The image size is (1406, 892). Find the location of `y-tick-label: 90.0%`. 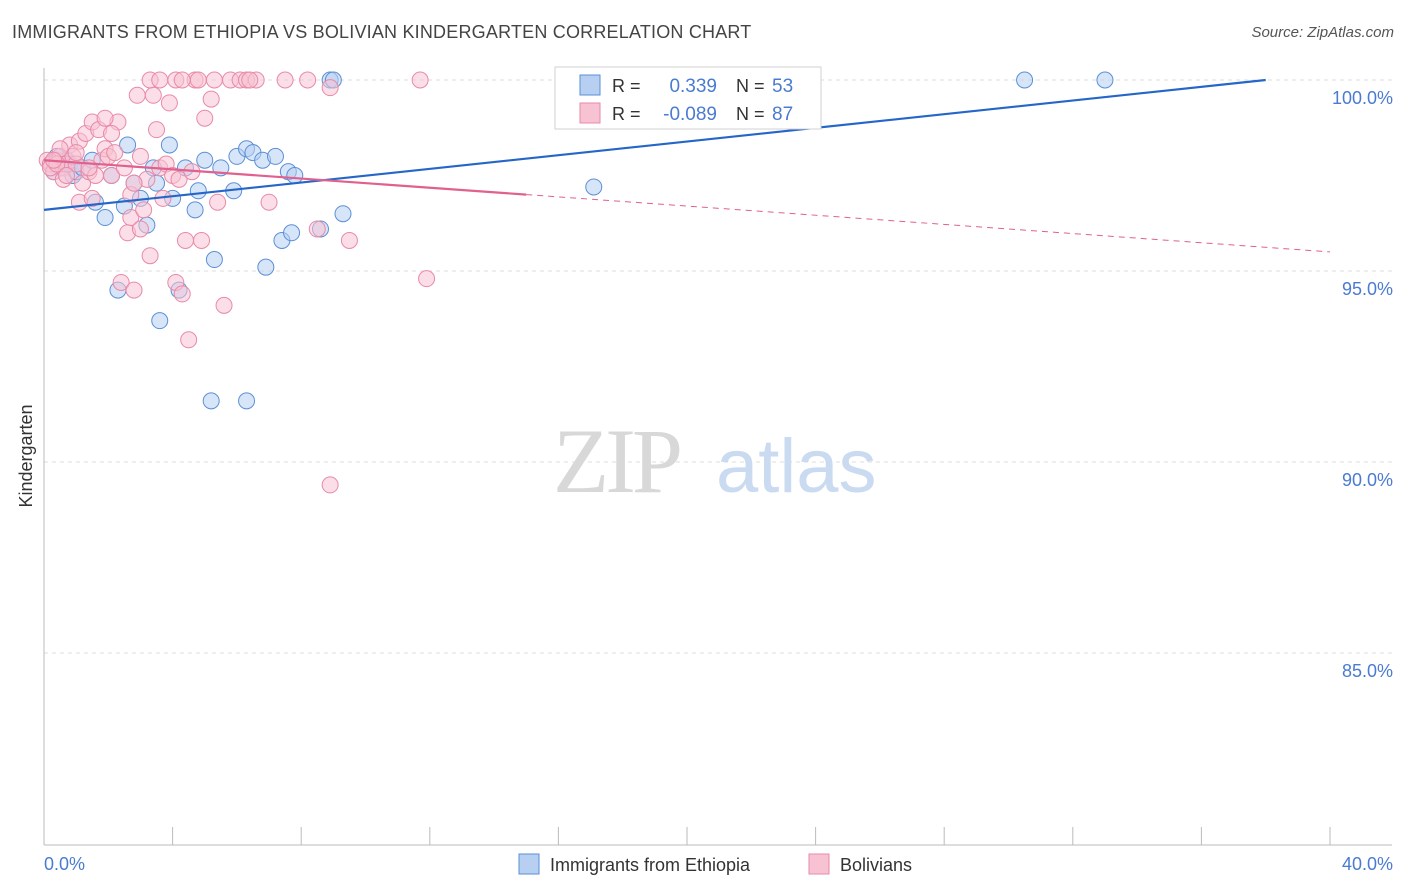

y-tick-label: 90.0% is located at coordinates (1367, 480).